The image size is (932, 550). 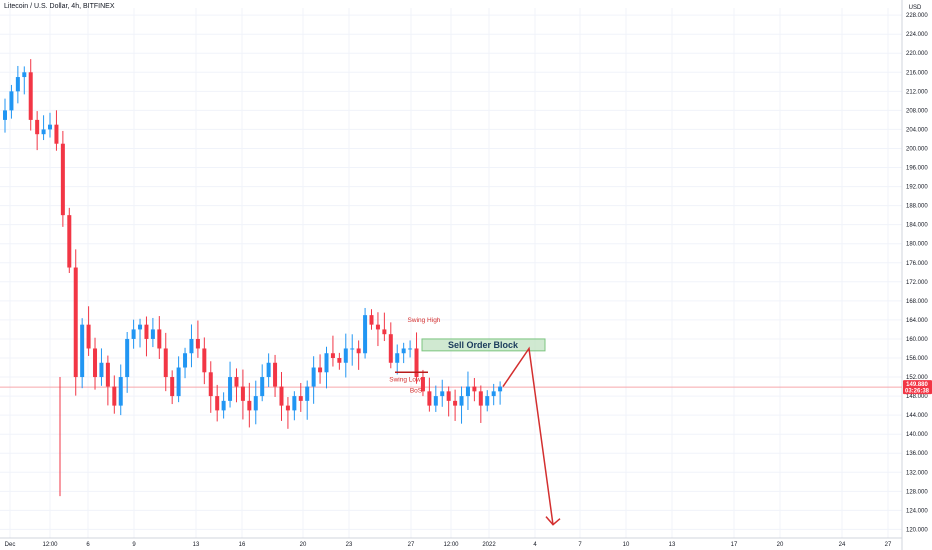 I want to click on y-tick-label: 212.000, so click(x=917, y=92).